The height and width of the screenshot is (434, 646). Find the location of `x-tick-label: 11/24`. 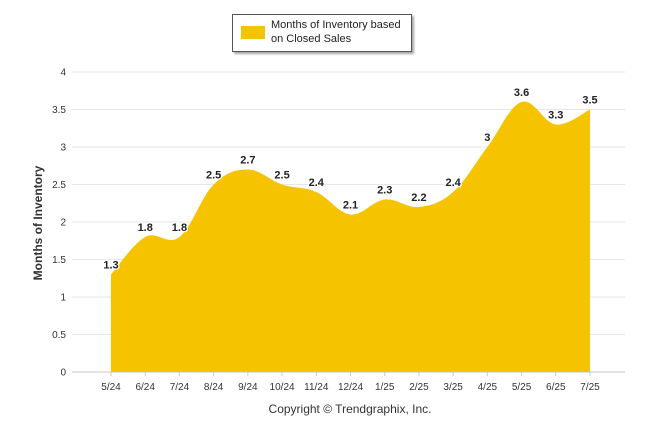

x-tick-label: 11/24 is located at coordinates (316, 387).